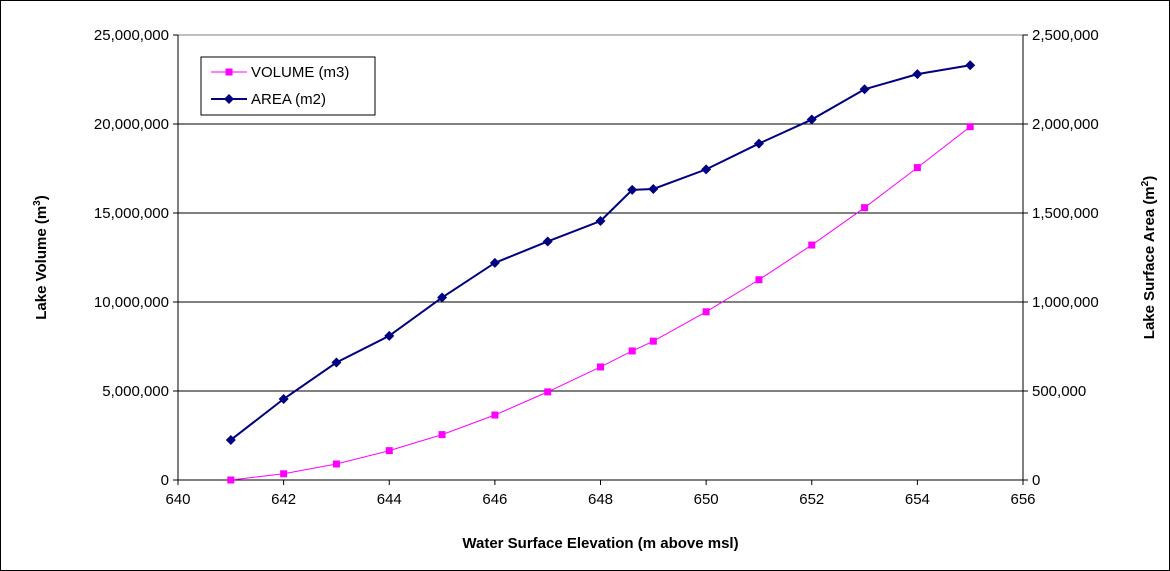  Describe the element at coordinates (1065, 302) in the screenshot. I see `y-right-tick-label: 1,000,000` at that location.